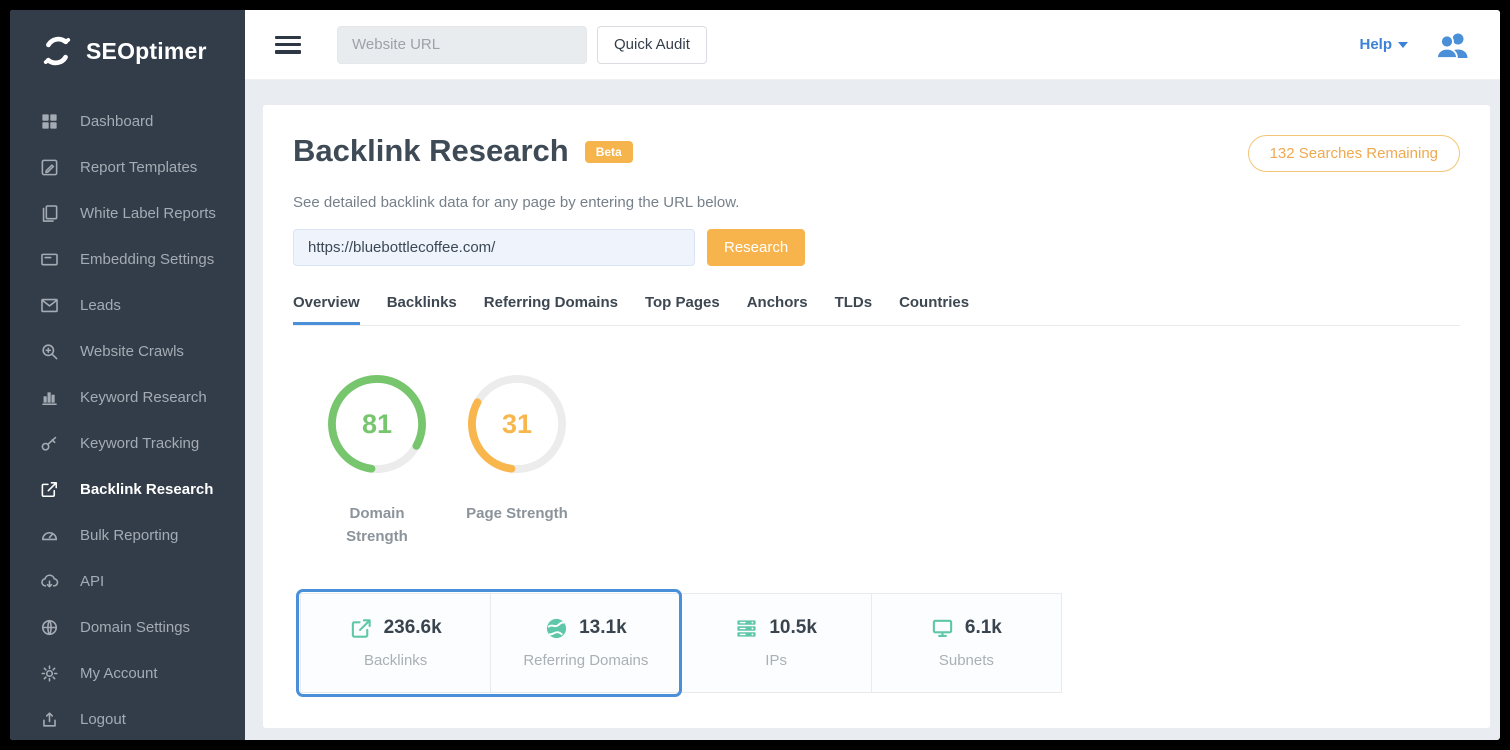  What do you see at coordinates (50, 351) in the screenshot?
I see `website-crawls-icon` at bounding box center [50, 351].